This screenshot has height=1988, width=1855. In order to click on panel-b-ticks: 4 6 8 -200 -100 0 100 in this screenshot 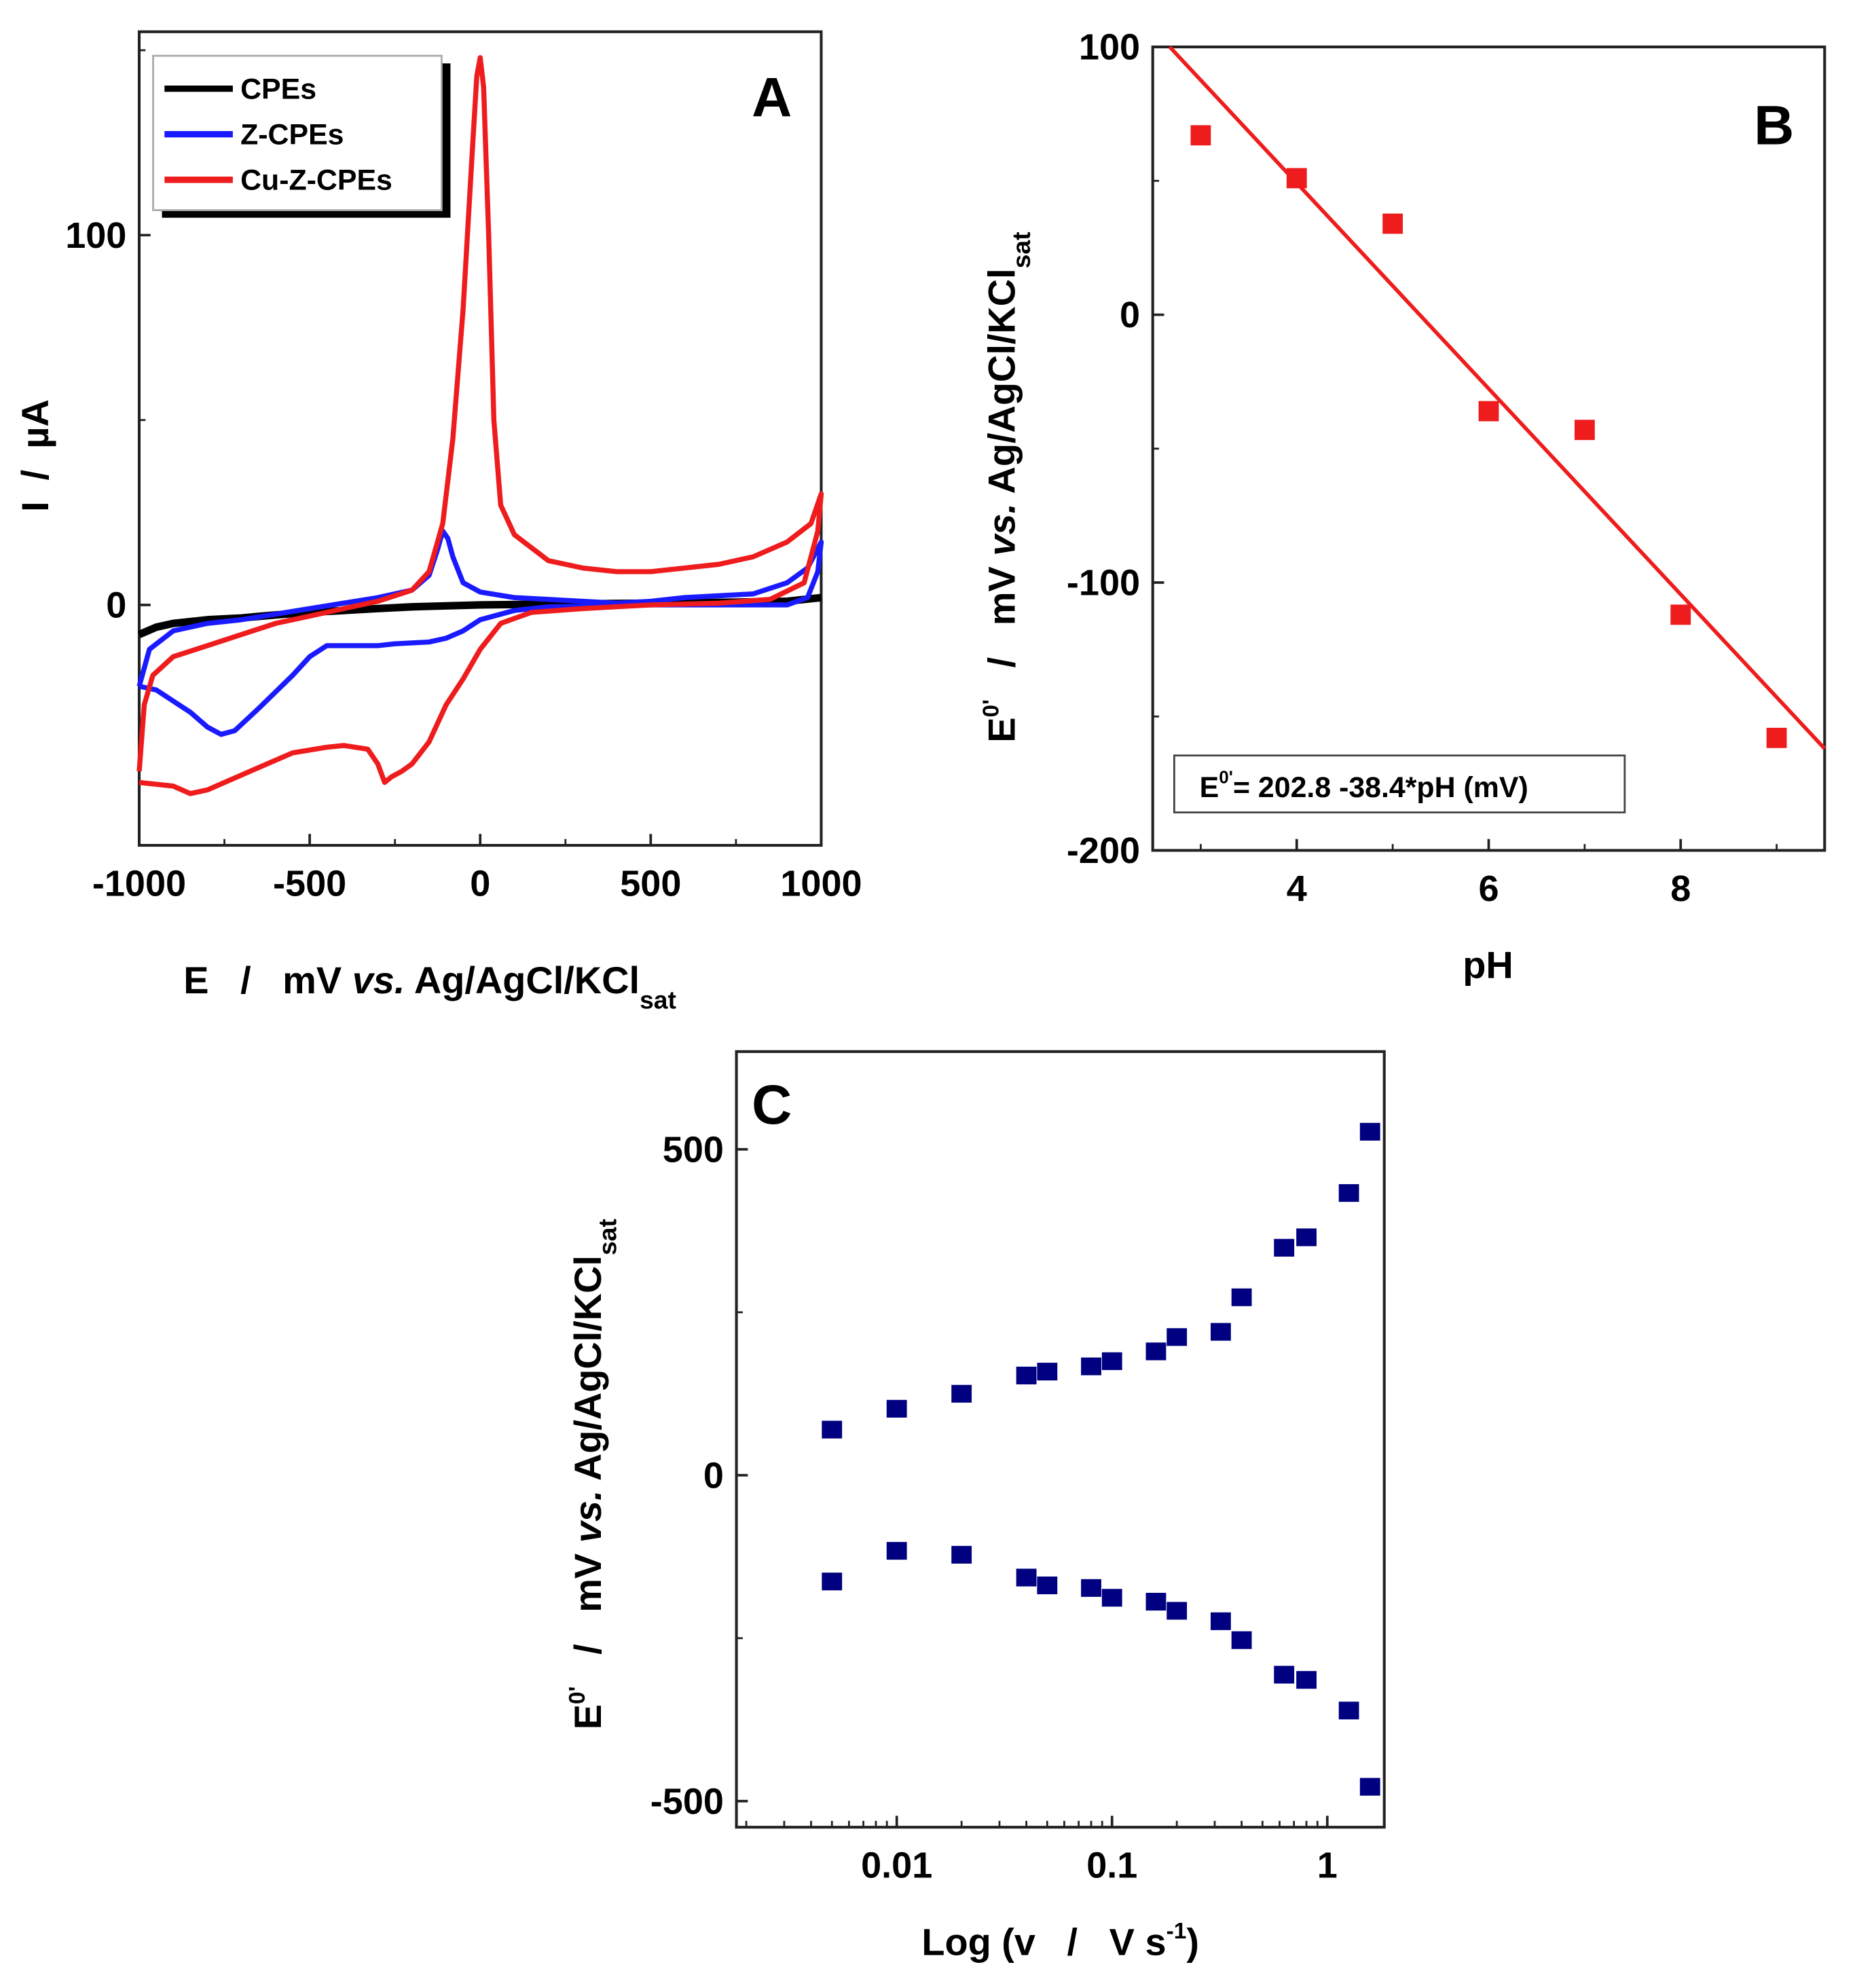, I will do `click(1379, 468)`.